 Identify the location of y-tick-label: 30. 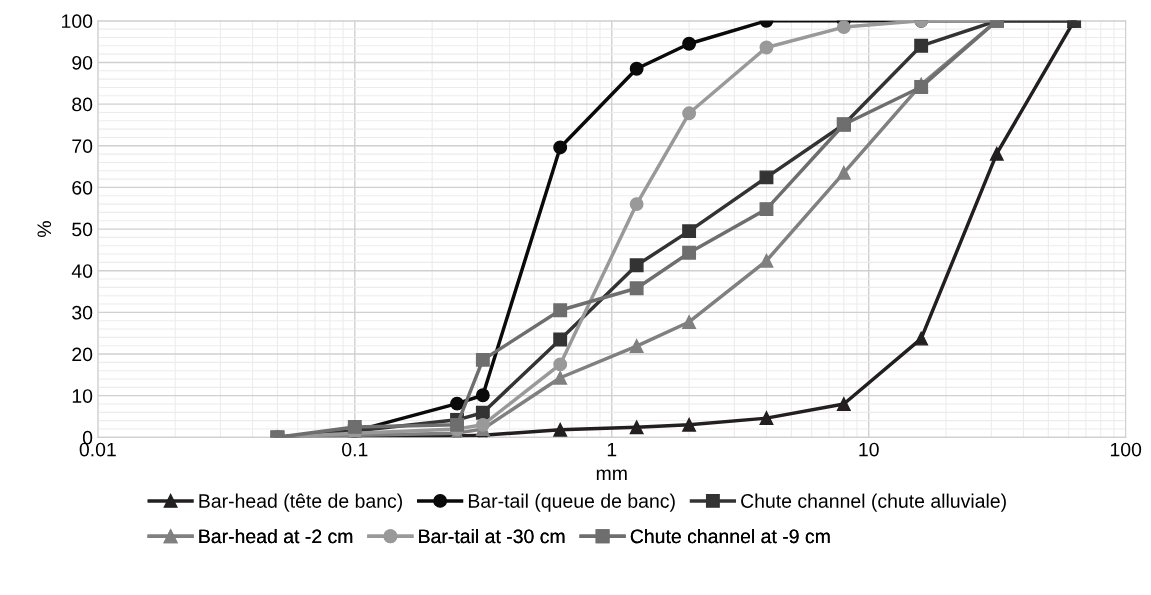
(82, 312).